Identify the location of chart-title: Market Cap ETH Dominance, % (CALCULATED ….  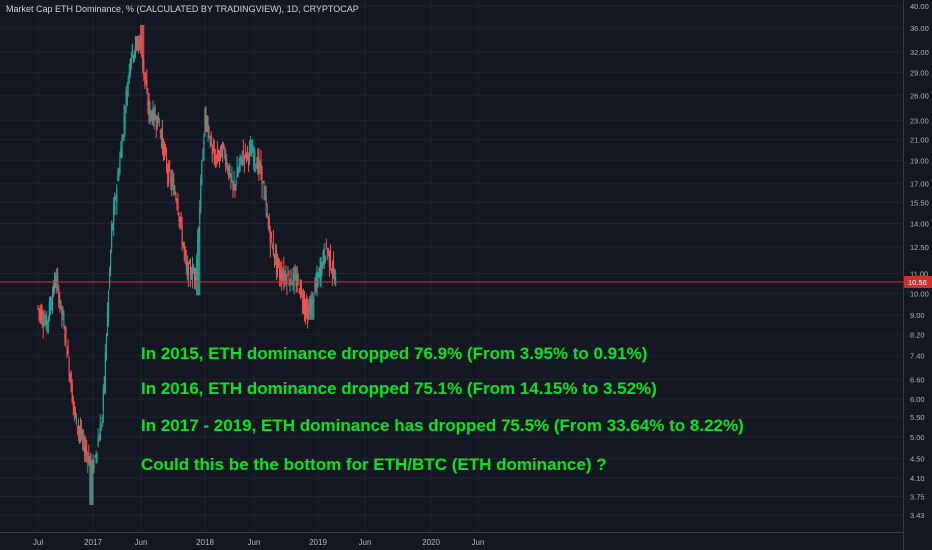
(182, 9).